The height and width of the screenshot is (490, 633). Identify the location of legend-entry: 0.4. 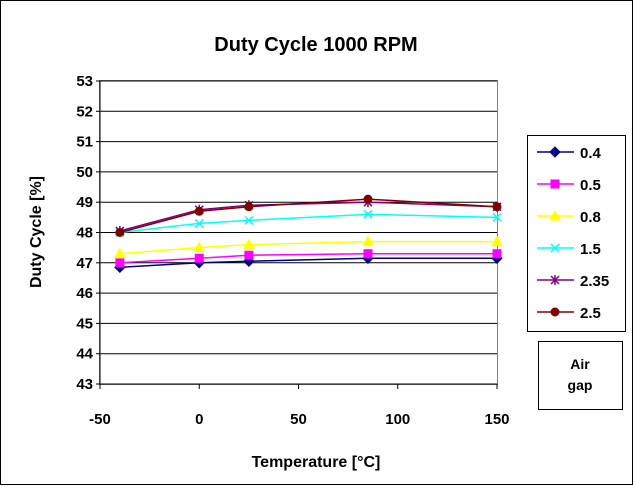
(569, 153).